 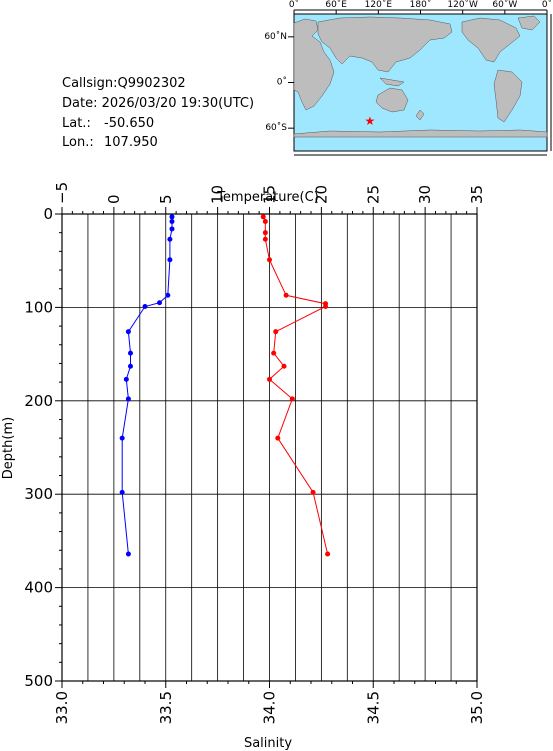 What do you see at coordinates (114, 199) in the screenshot?
I see `temperature-tick-label: 0` at bounding box center [114, 199].